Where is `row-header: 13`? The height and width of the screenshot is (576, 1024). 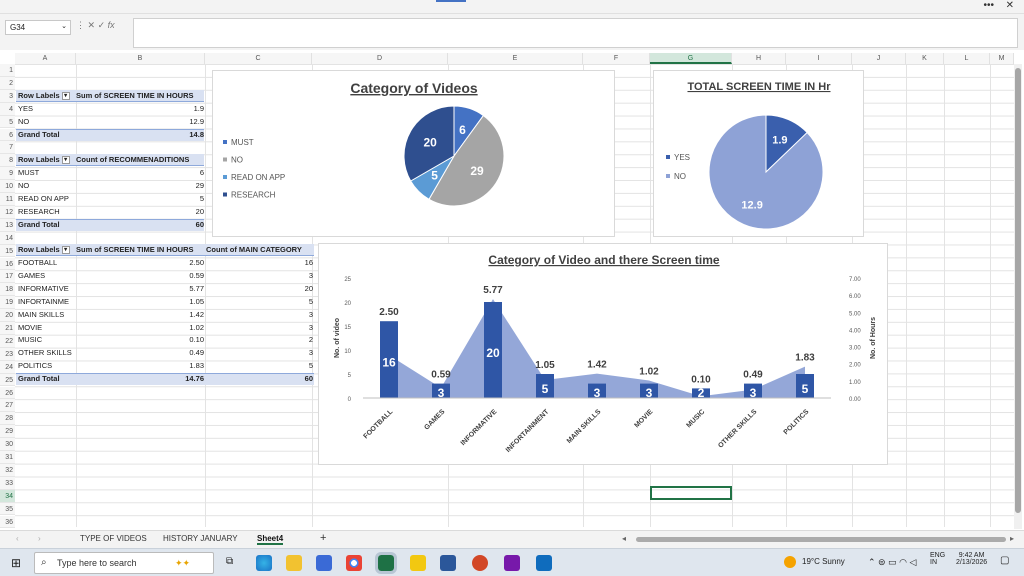
row-header: 13 is located at coordinates (7, 225).